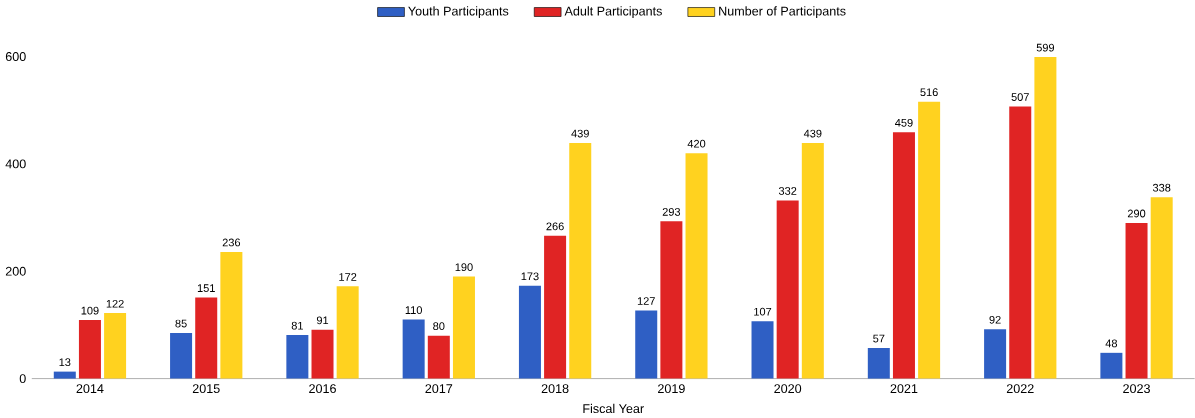  Describe the element at coordinates (555, 226) in the screenshot. I see `data-label: 266` at that location.